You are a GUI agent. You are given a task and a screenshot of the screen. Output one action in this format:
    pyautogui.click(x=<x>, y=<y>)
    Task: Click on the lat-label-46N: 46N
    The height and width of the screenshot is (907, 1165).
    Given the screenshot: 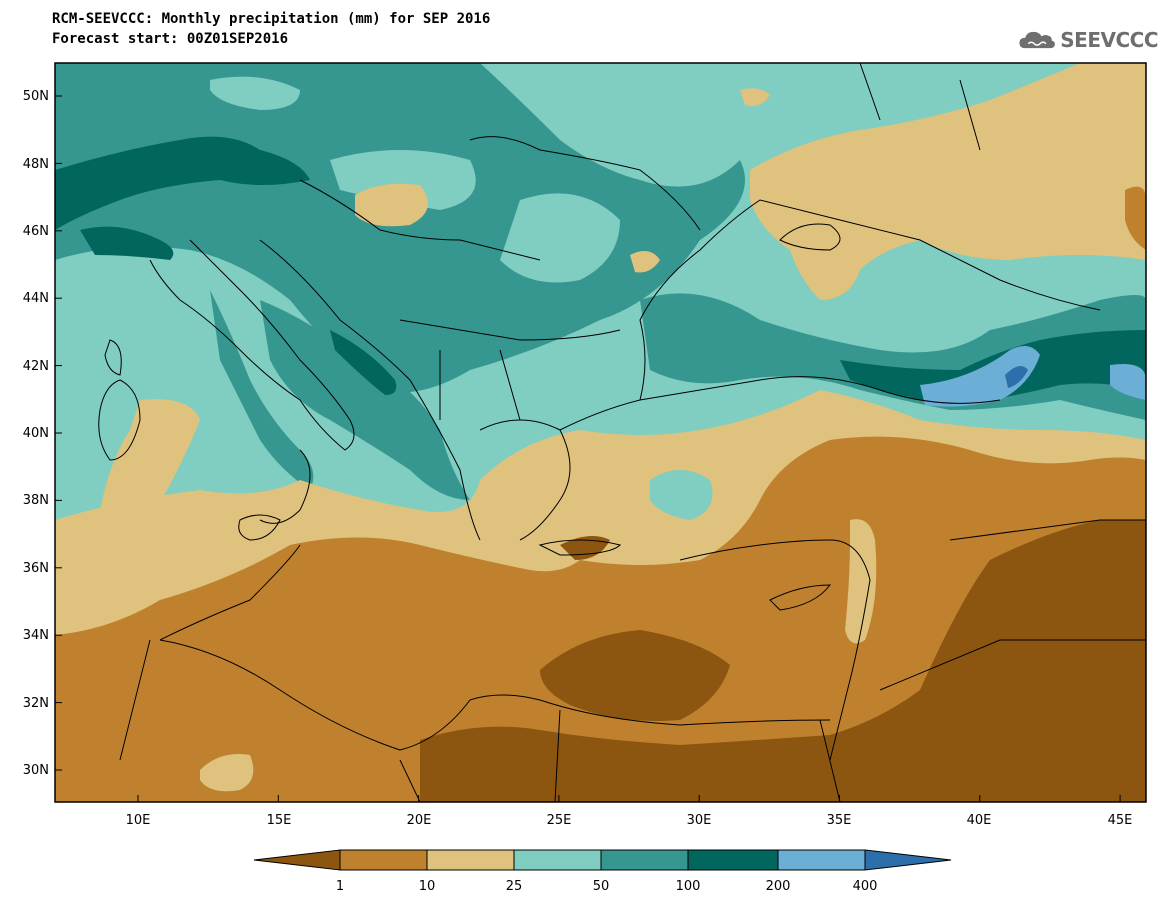 What is the action you would take?
    pyautogui.click(x=36, y=231)
    